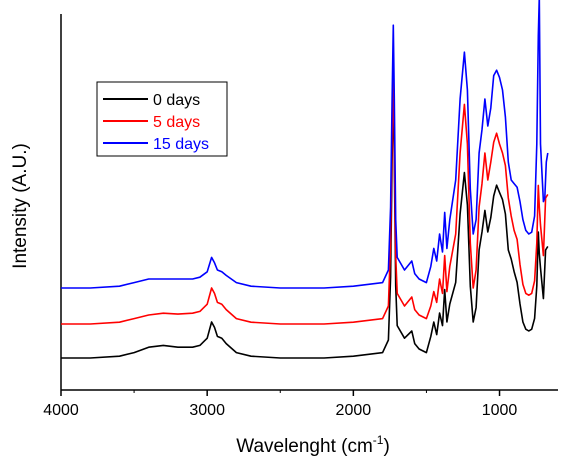 The height and width of the screenshot is (463, 567). I want to click on legend-label-5-days: 5 days, so click(176, 122).